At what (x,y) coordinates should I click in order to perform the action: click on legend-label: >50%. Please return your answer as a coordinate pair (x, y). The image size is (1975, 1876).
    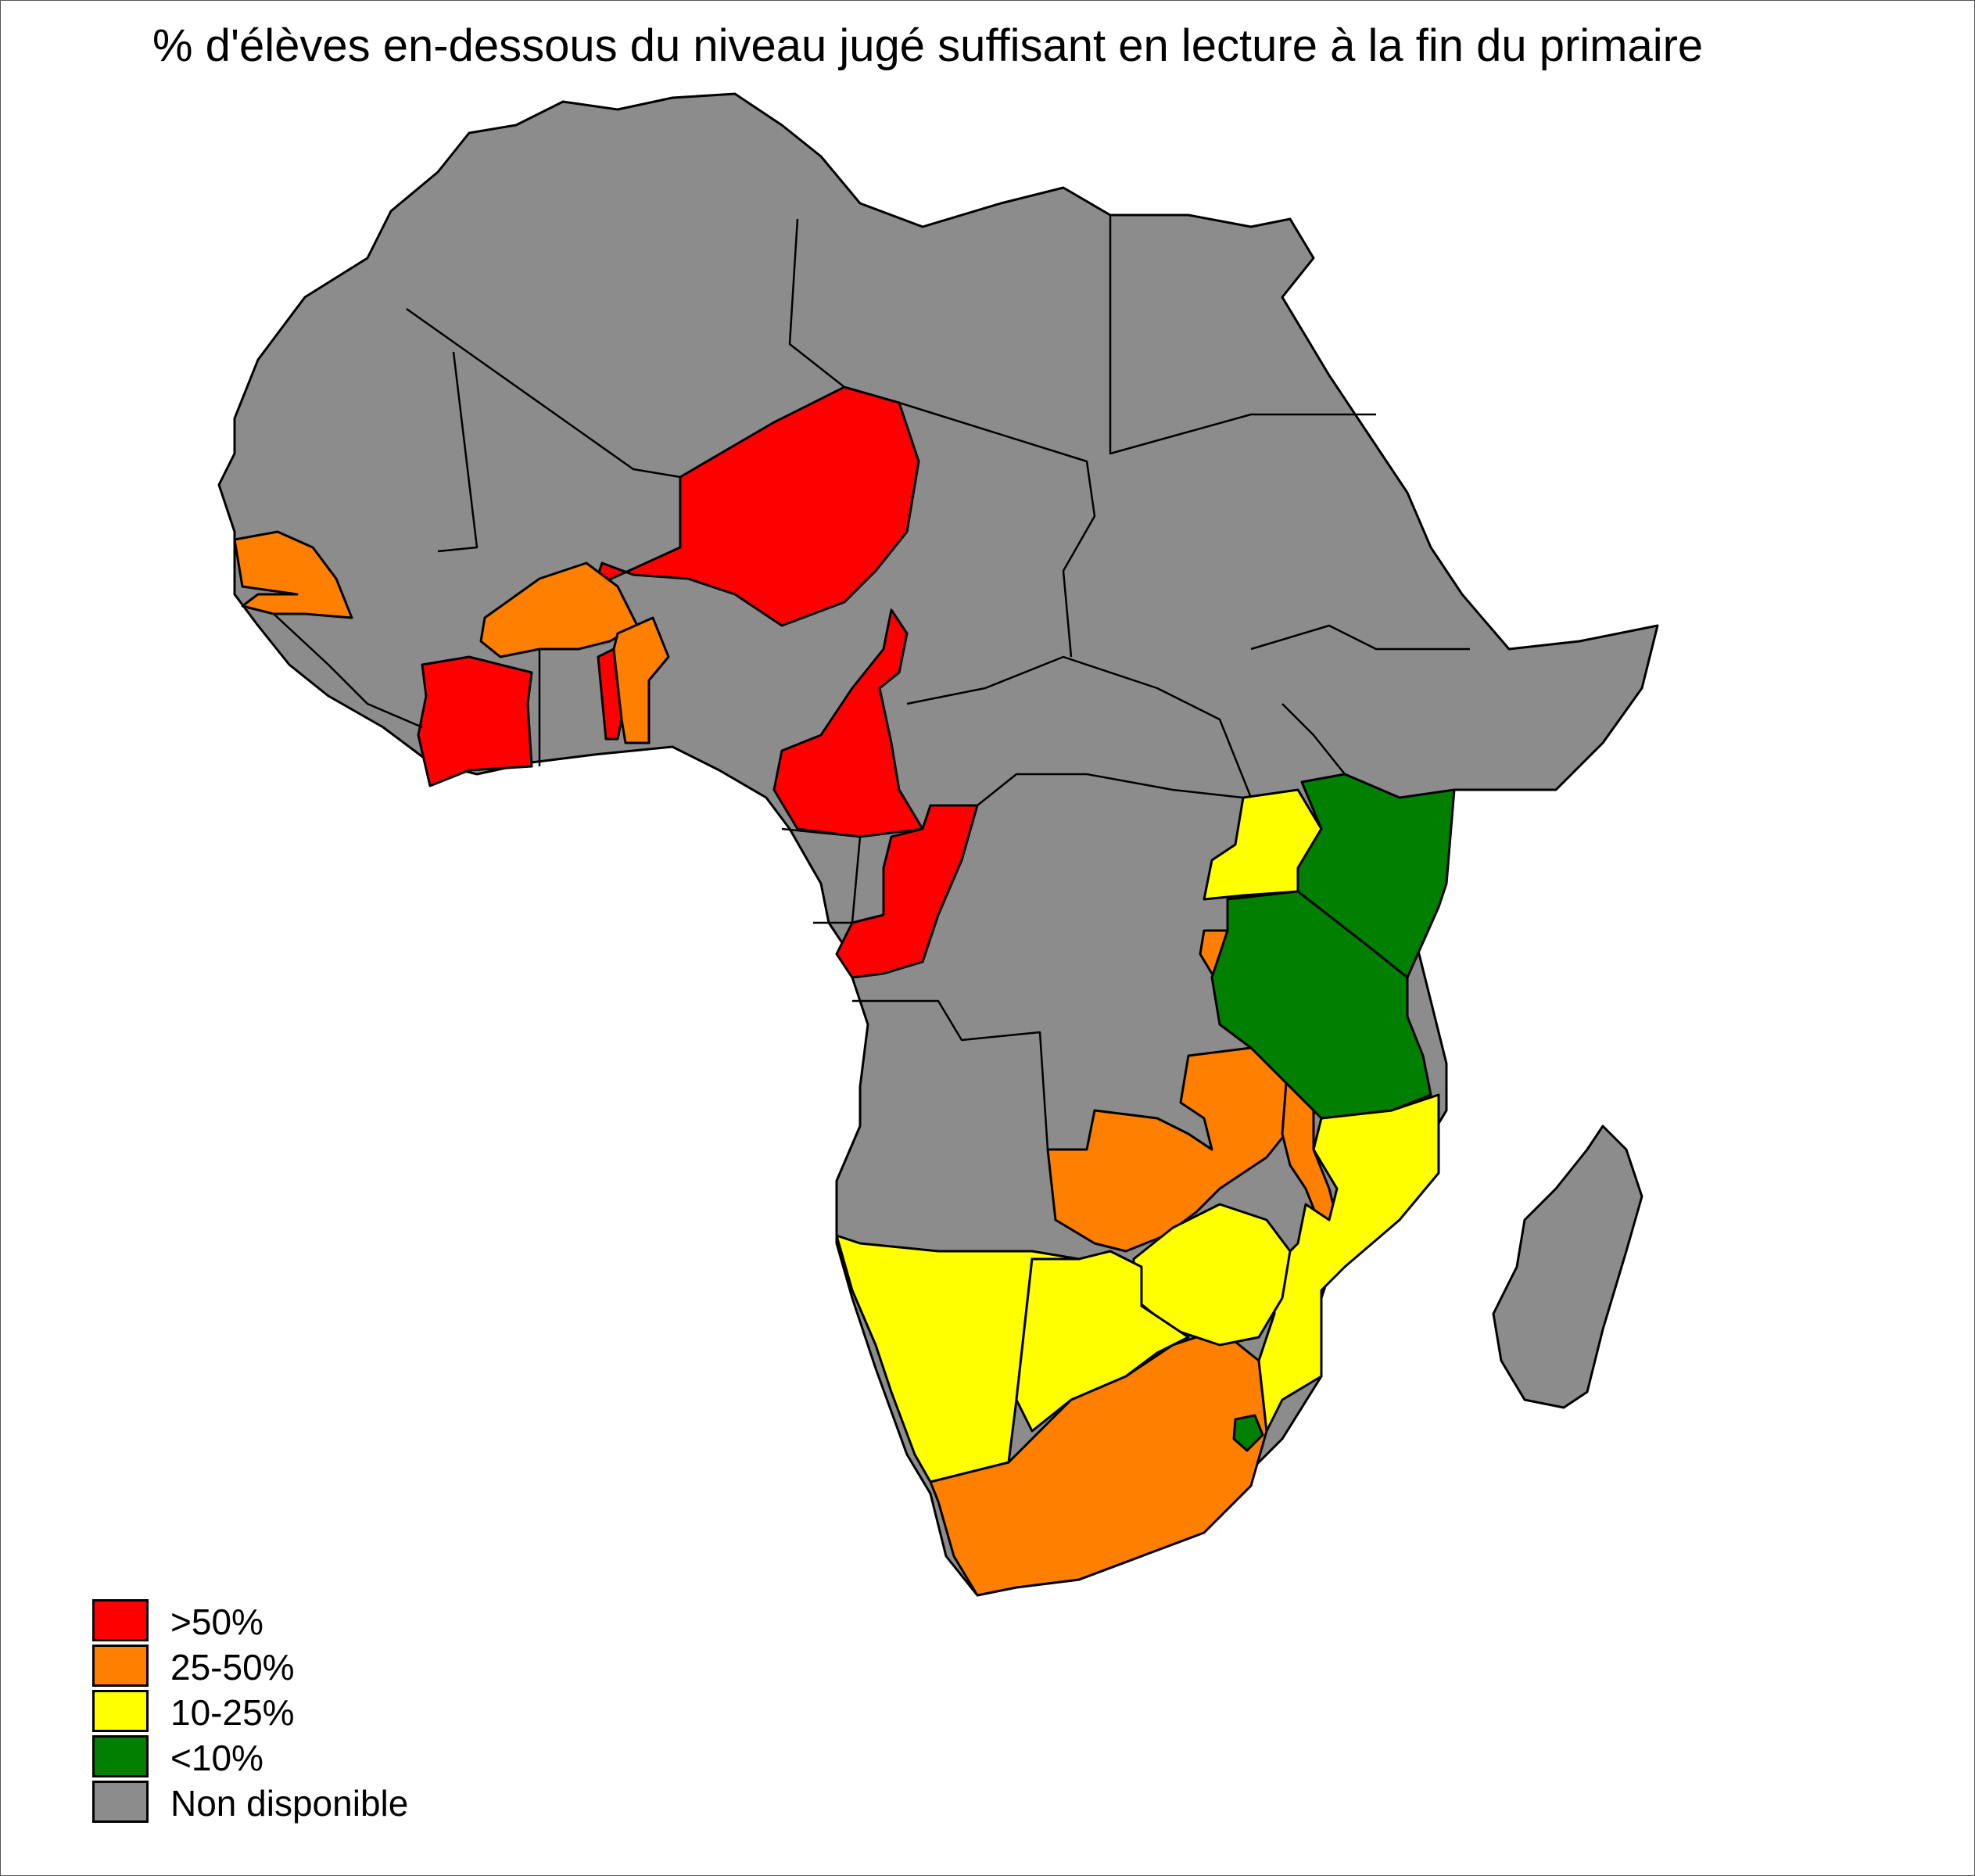
    Looking at the image, I should click on (217, 1622).